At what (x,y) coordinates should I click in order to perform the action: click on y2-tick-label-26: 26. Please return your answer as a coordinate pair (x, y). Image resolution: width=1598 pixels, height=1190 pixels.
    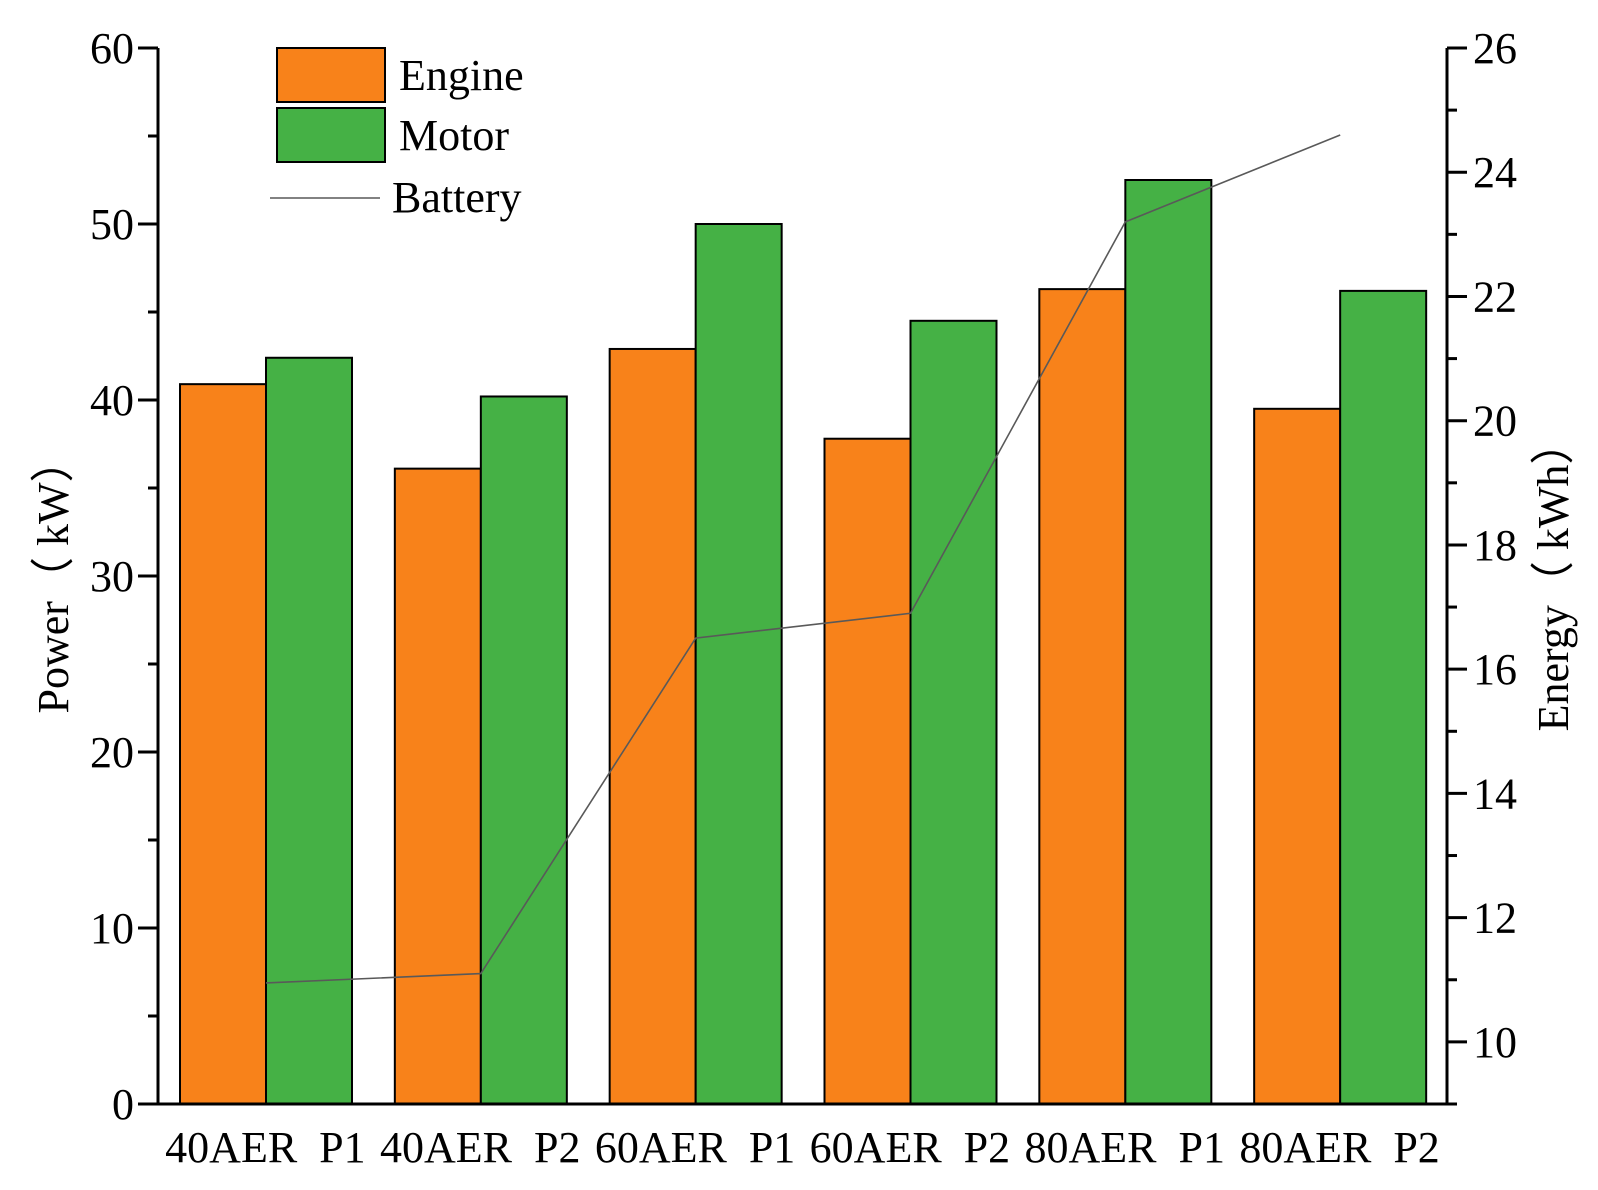
    Looking at the image, I should click on (1495, 48).